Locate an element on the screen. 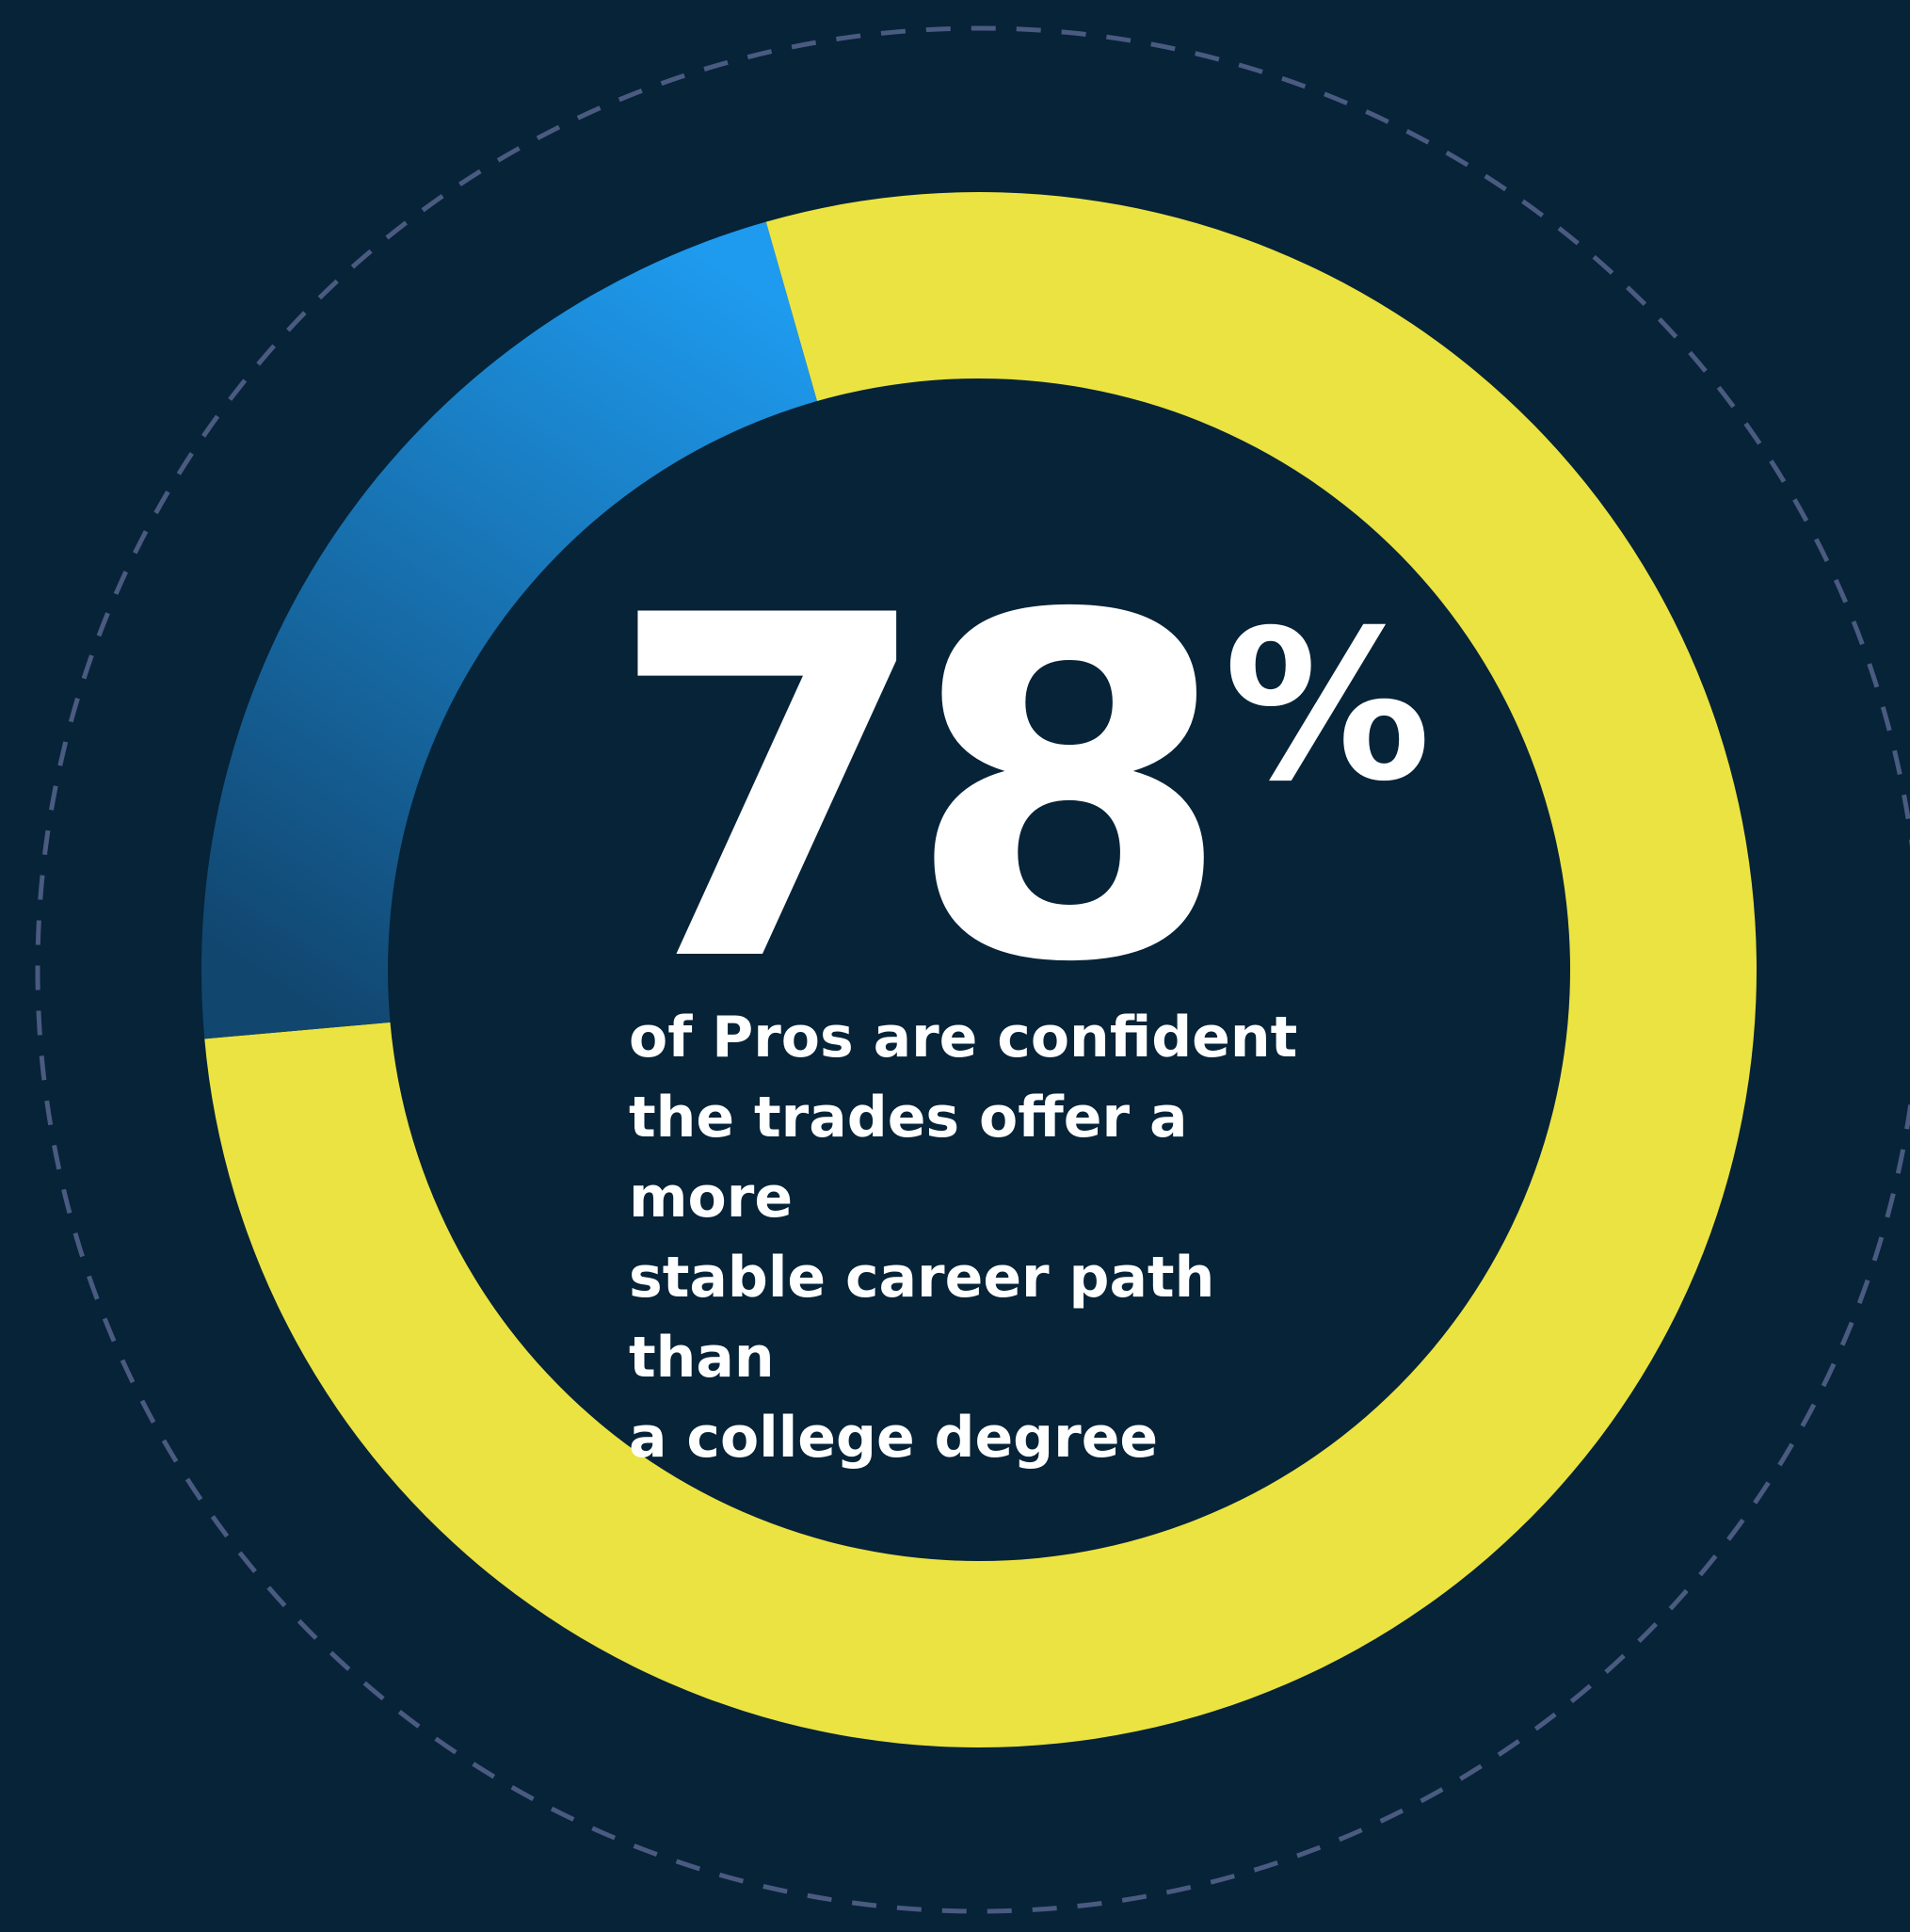  highlight-value: 78 is located at coordinates (919, 791).